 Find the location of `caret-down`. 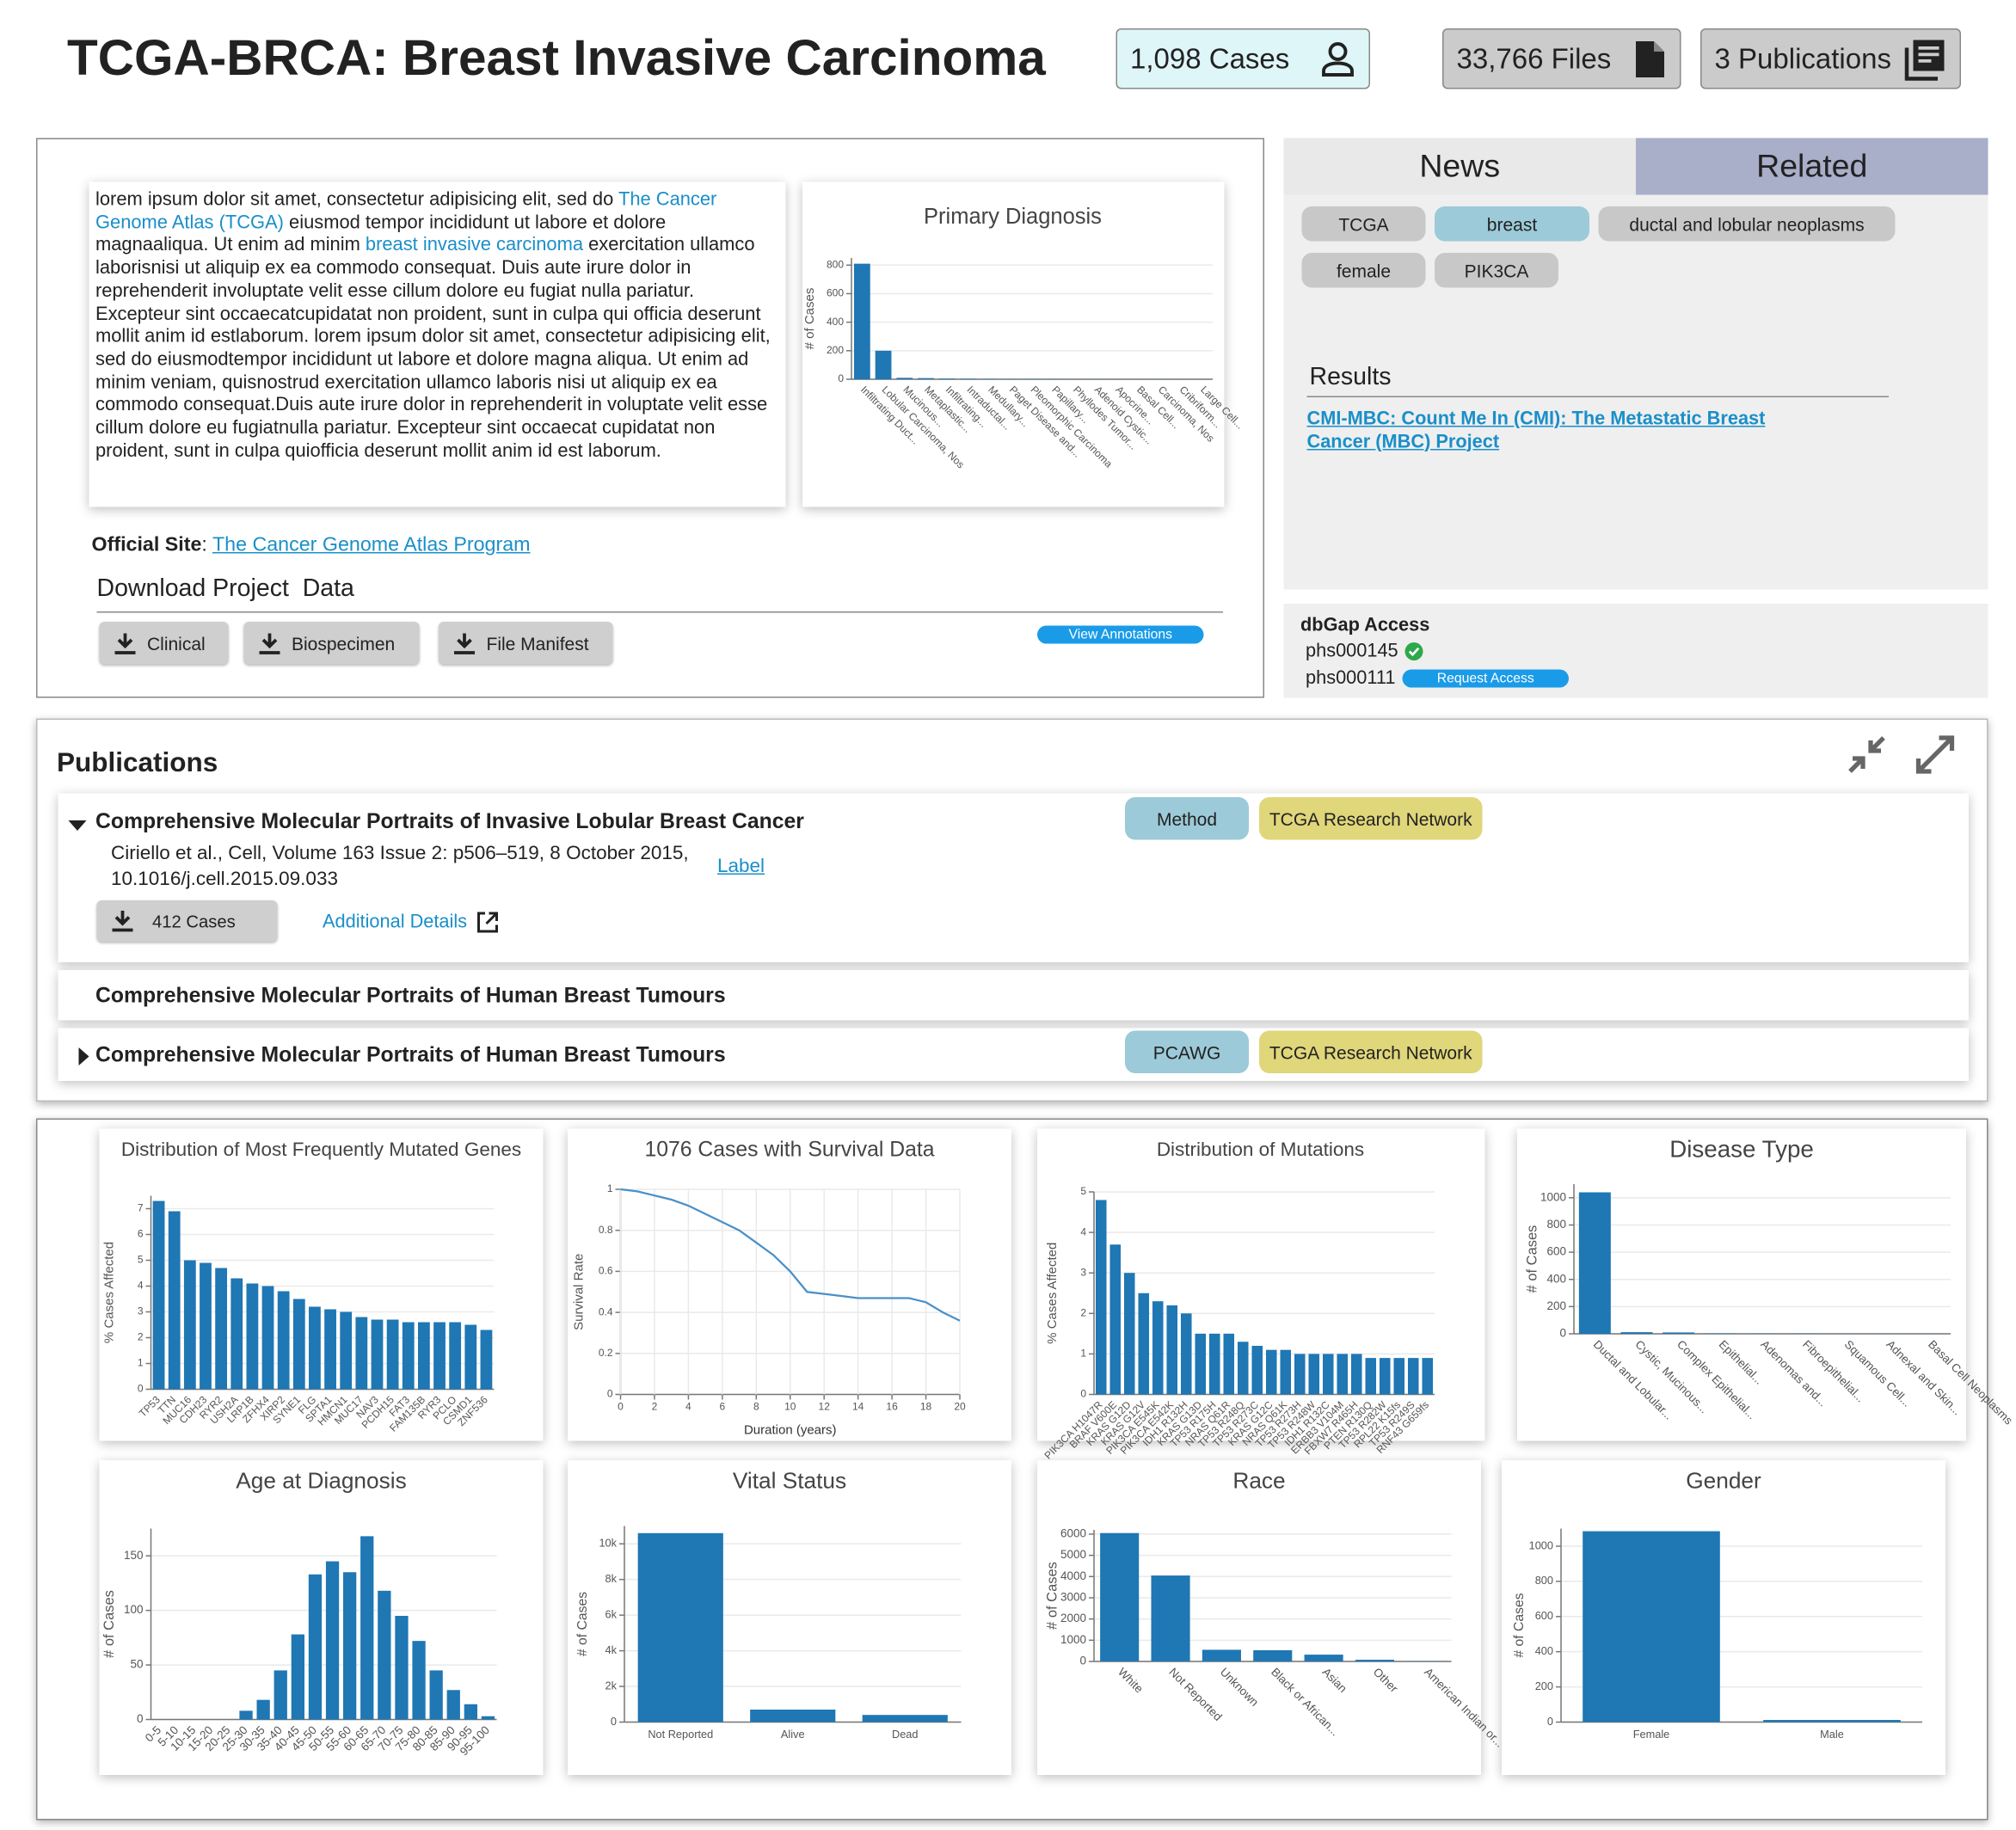

caret-down is located at coordinates (77, 826).